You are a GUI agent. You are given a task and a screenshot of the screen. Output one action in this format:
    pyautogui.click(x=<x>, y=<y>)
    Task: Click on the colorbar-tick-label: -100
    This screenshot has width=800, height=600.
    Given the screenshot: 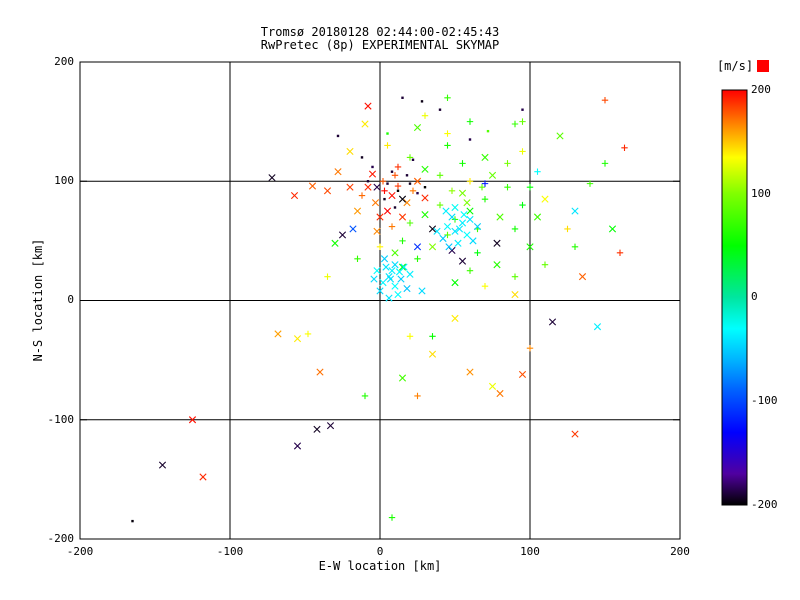 What is the action you would take?
    pyautogui.click(x=764, y=400)
    